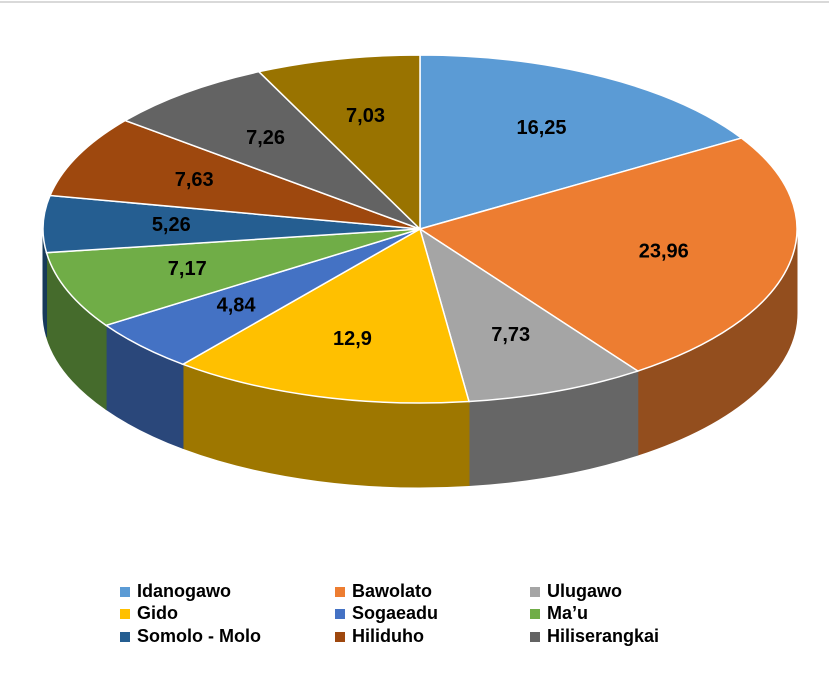 The width and height of the screenshot is (829, 683). What do you see at coordinates (171, 225) in the screenshot?
I see `data-label: 5,26` at bounding box center [171, 225].